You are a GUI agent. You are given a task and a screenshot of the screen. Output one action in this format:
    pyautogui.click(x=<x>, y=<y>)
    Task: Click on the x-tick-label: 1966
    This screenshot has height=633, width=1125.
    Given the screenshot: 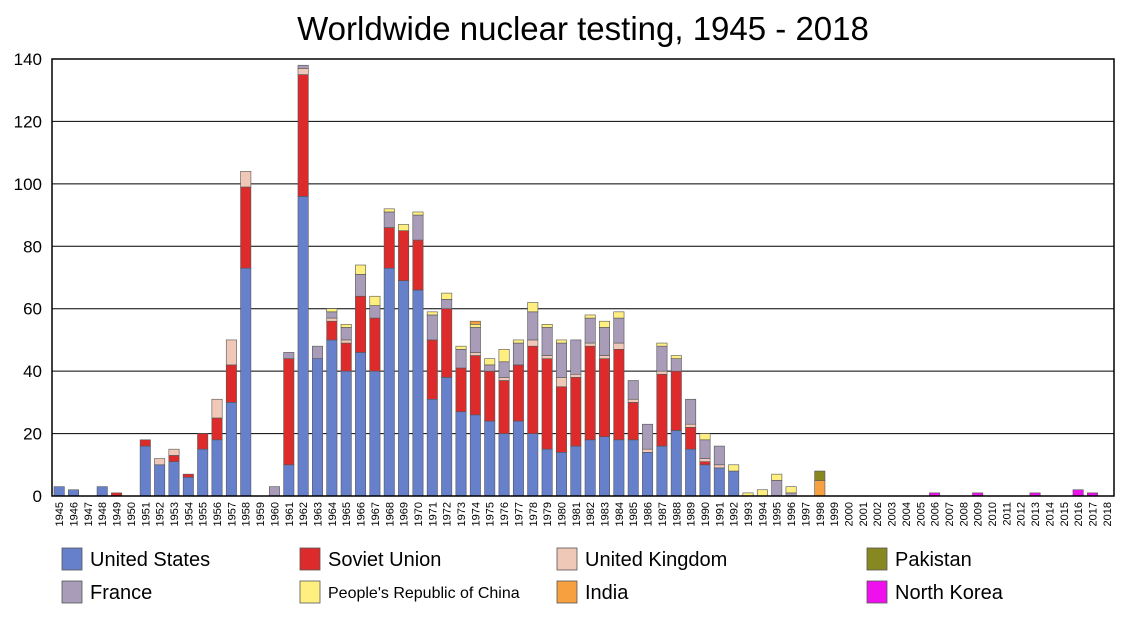 What is the action you would take?
    pyautogui.click(x=362, y=514)
    